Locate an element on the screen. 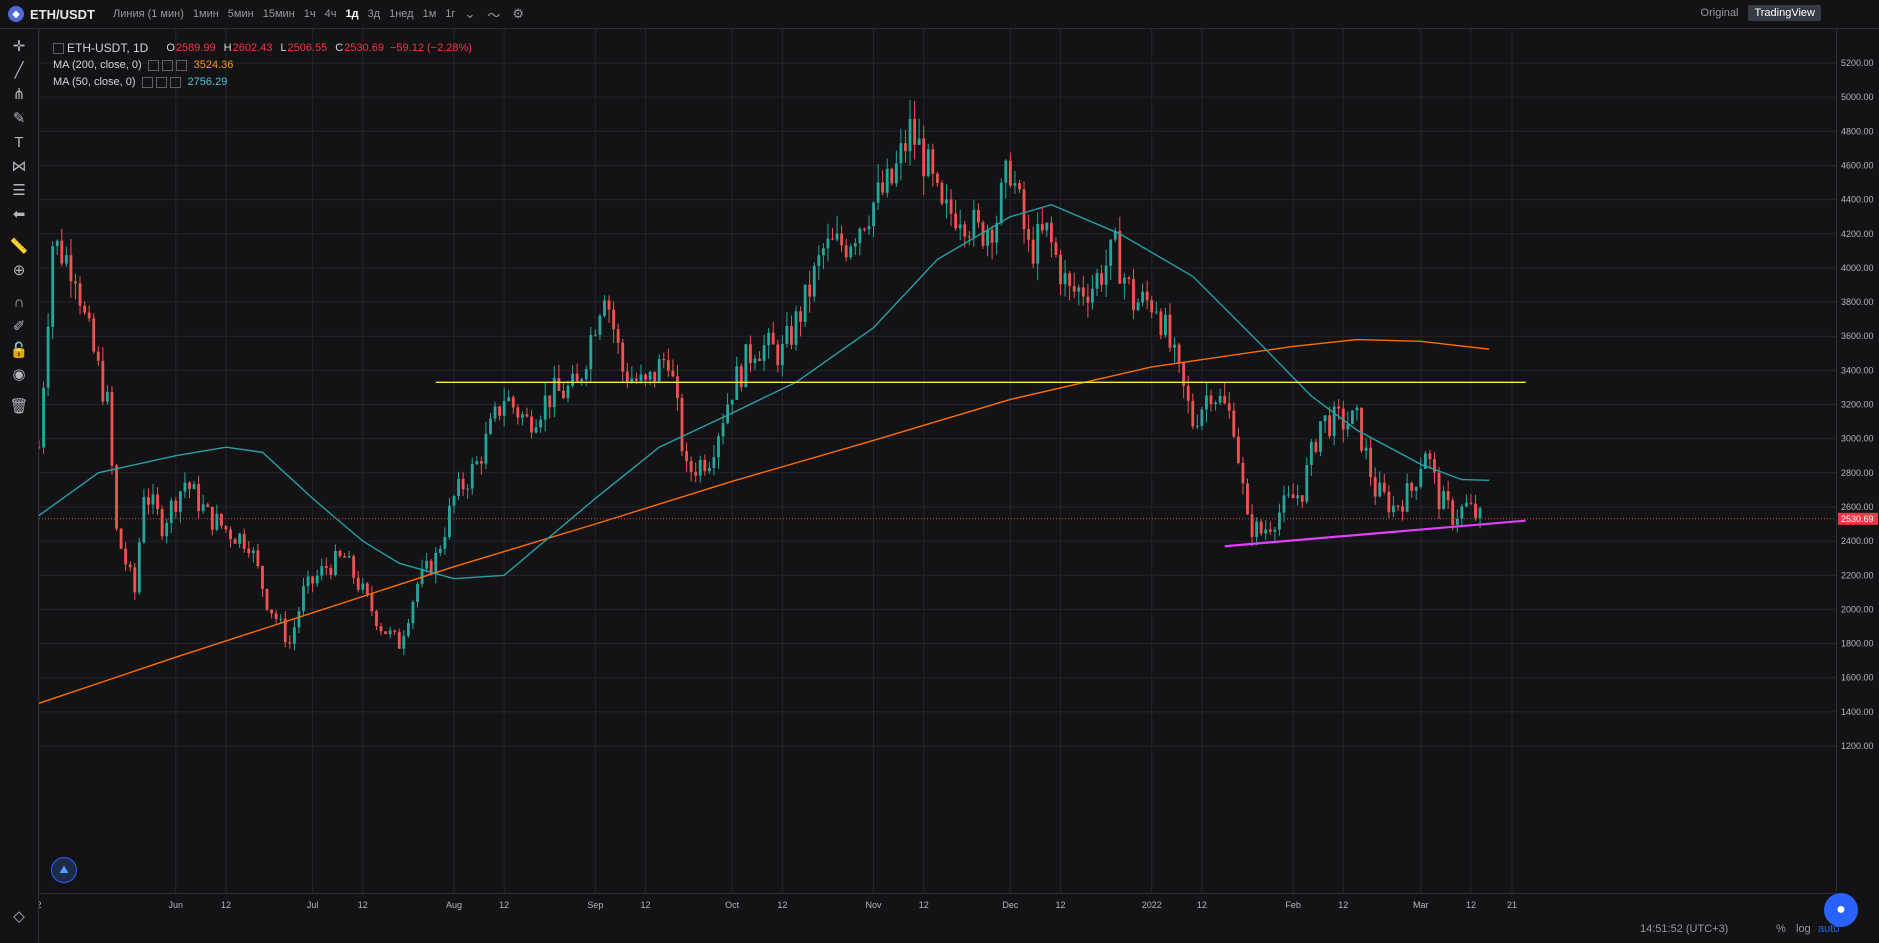  auto-toggle: auto is located at coordinates (1829, 929).